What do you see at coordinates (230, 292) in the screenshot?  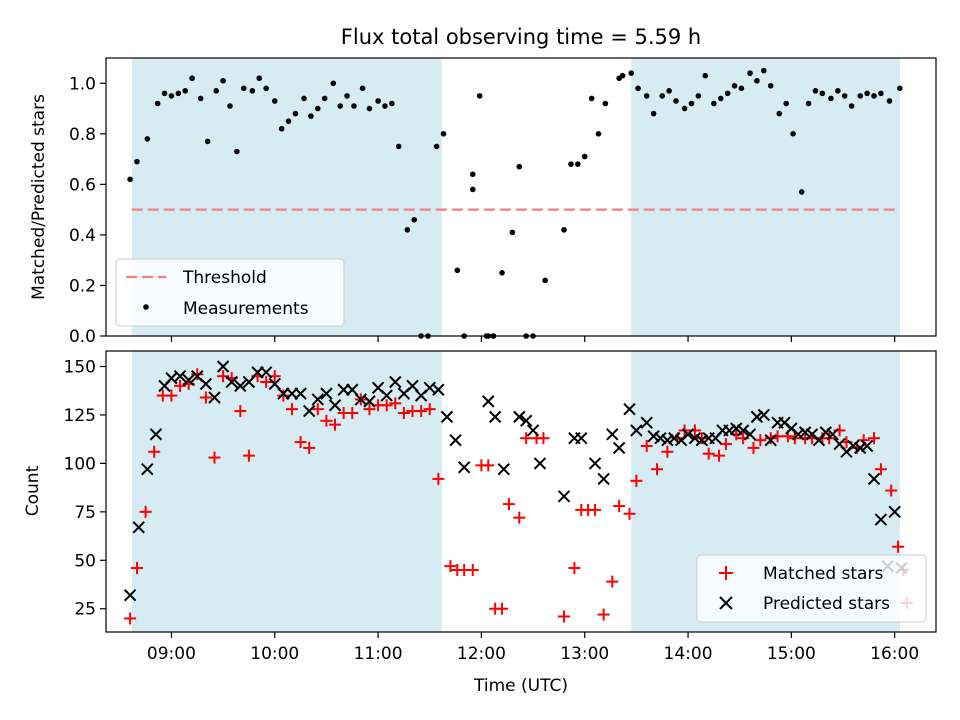 I see `top-legend-box` at bounding box center [230, 292].